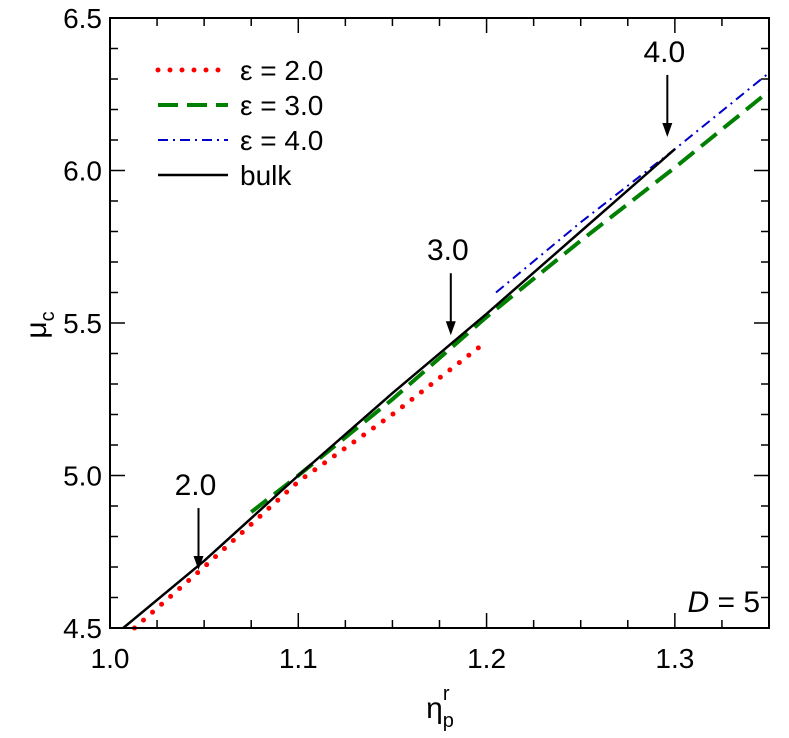 This screenshot has height=738, width=789. I want to click on panel-label-value: = 5, so click(734, 602).